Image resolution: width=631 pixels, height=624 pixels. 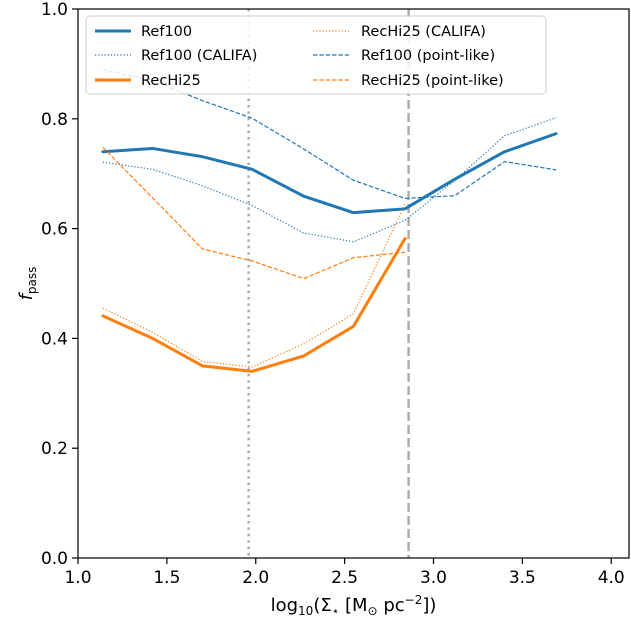 What do you see at coordinates (522, 578) in the screenshot?
I see `x-tick-label: 3.5` at bounding box center [522, 578].